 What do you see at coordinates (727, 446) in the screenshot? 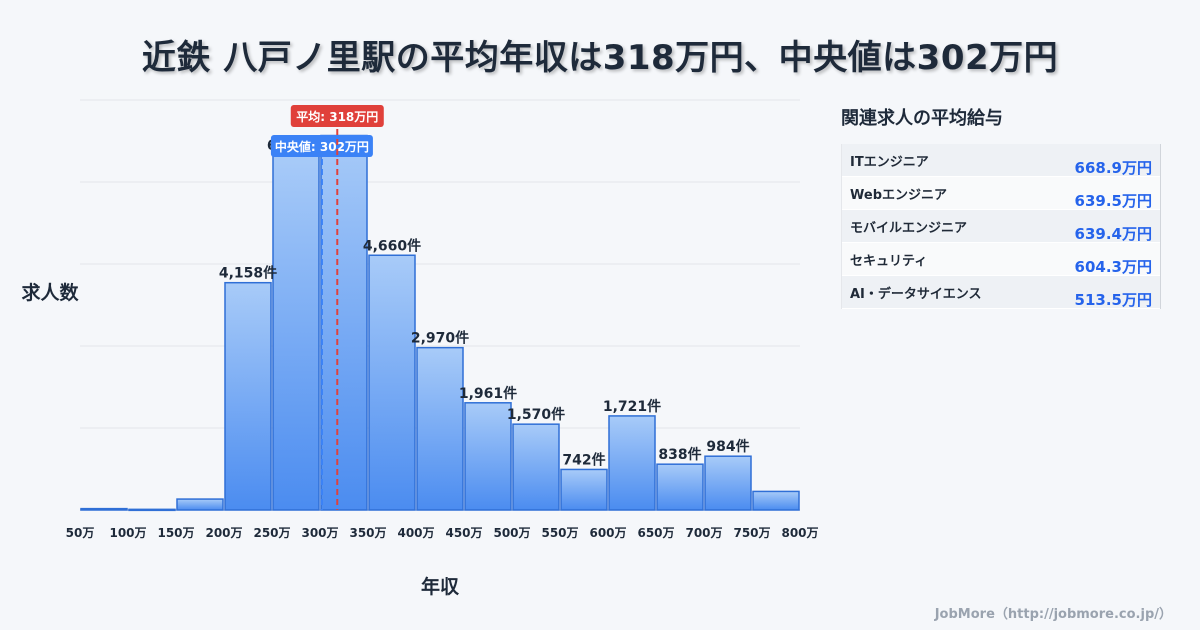
I see `bar-value-label: 984件` at bounding box center [727, 446].